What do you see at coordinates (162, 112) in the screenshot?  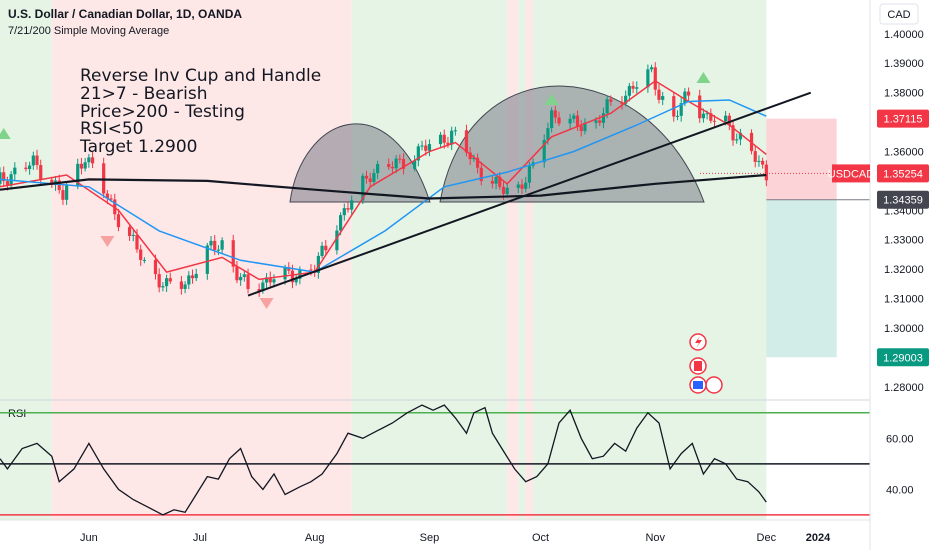 I see `note-line-3: Price>200 - Testing` at bounding box center [162, 112].